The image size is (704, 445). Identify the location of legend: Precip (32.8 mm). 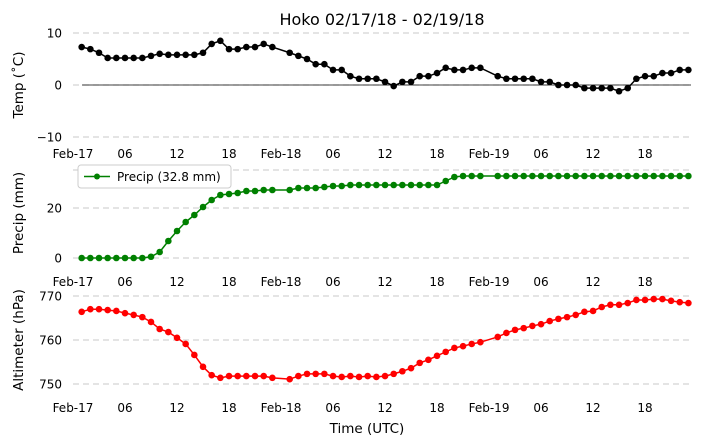
(154, 176).